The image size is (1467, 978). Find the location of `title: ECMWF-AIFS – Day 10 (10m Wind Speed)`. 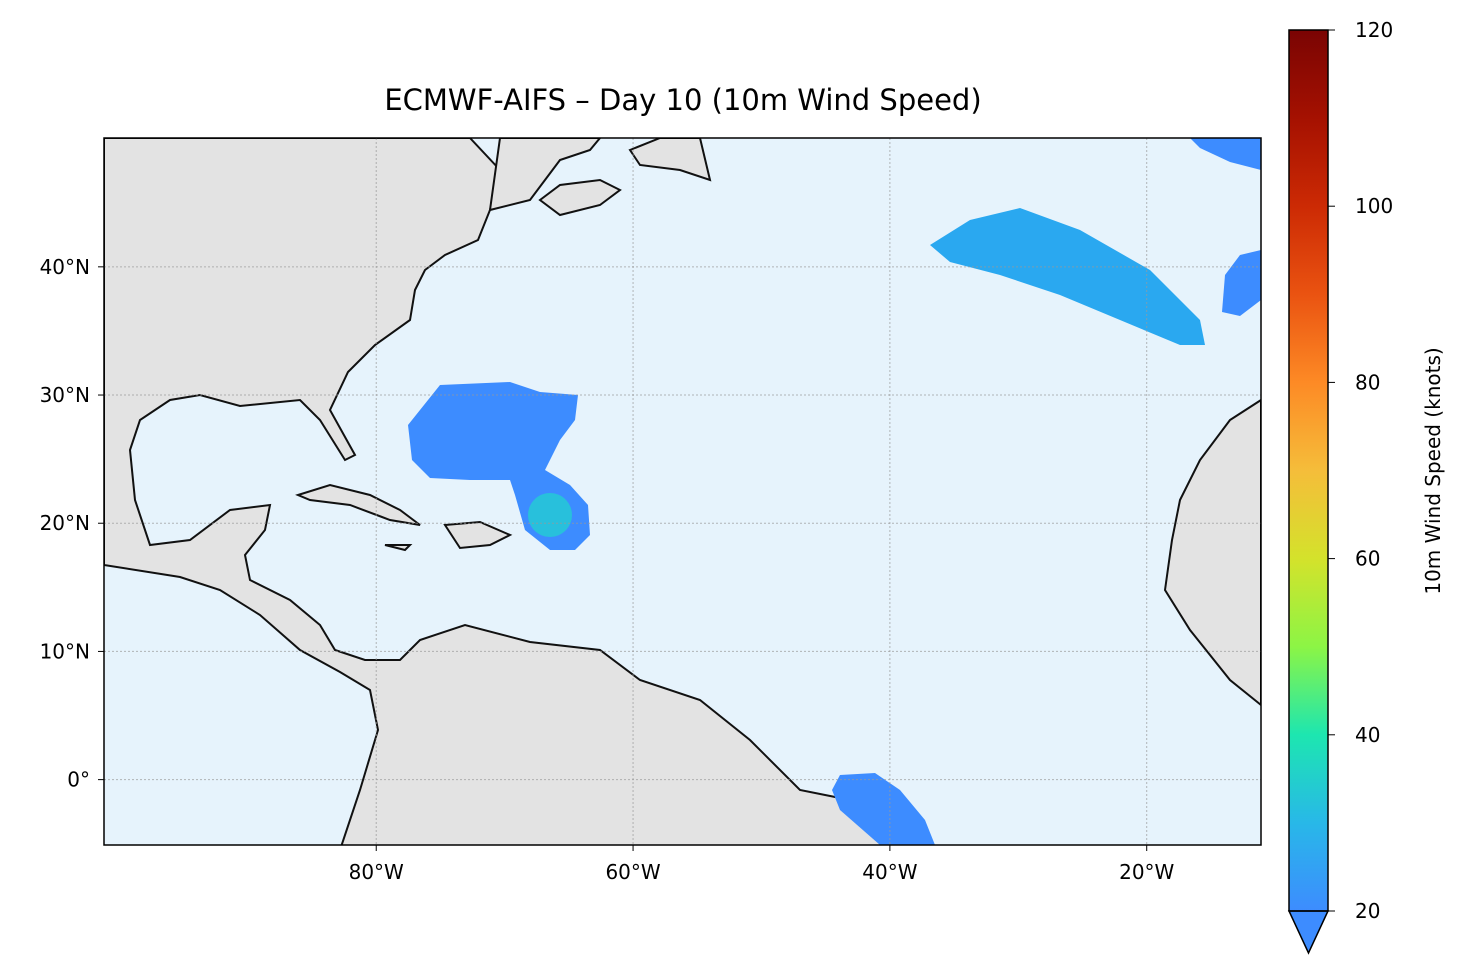

title: ECMWF-AIFS – Day 10 (10m Wind Speed) is located at coordinates (682, 100).